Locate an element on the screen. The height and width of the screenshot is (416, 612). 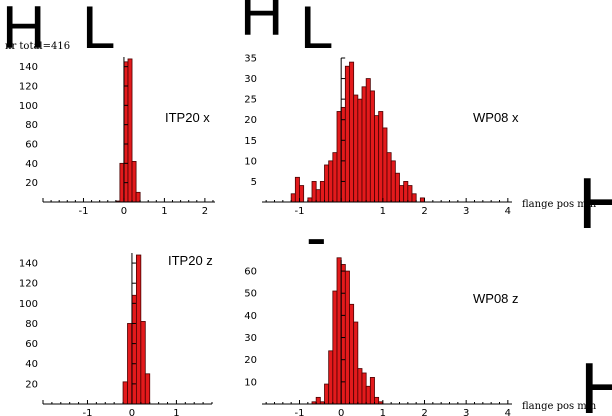
glyph-h-top-middle: H is located at coordinates (261, 24).